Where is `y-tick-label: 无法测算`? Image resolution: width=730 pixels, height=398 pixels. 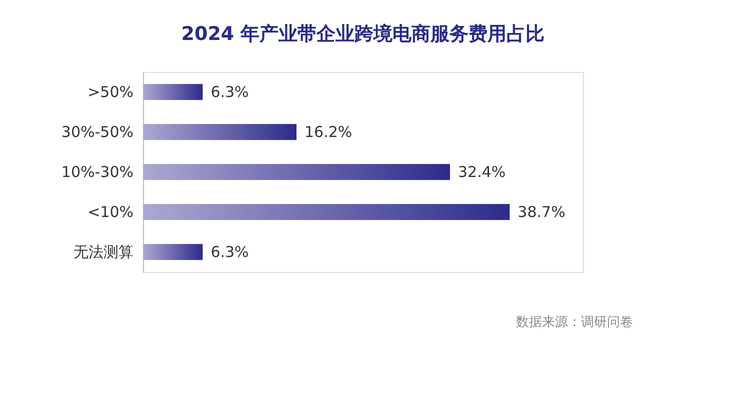
y-tick-label: 无法测算 is located at coordinates (104, 252).